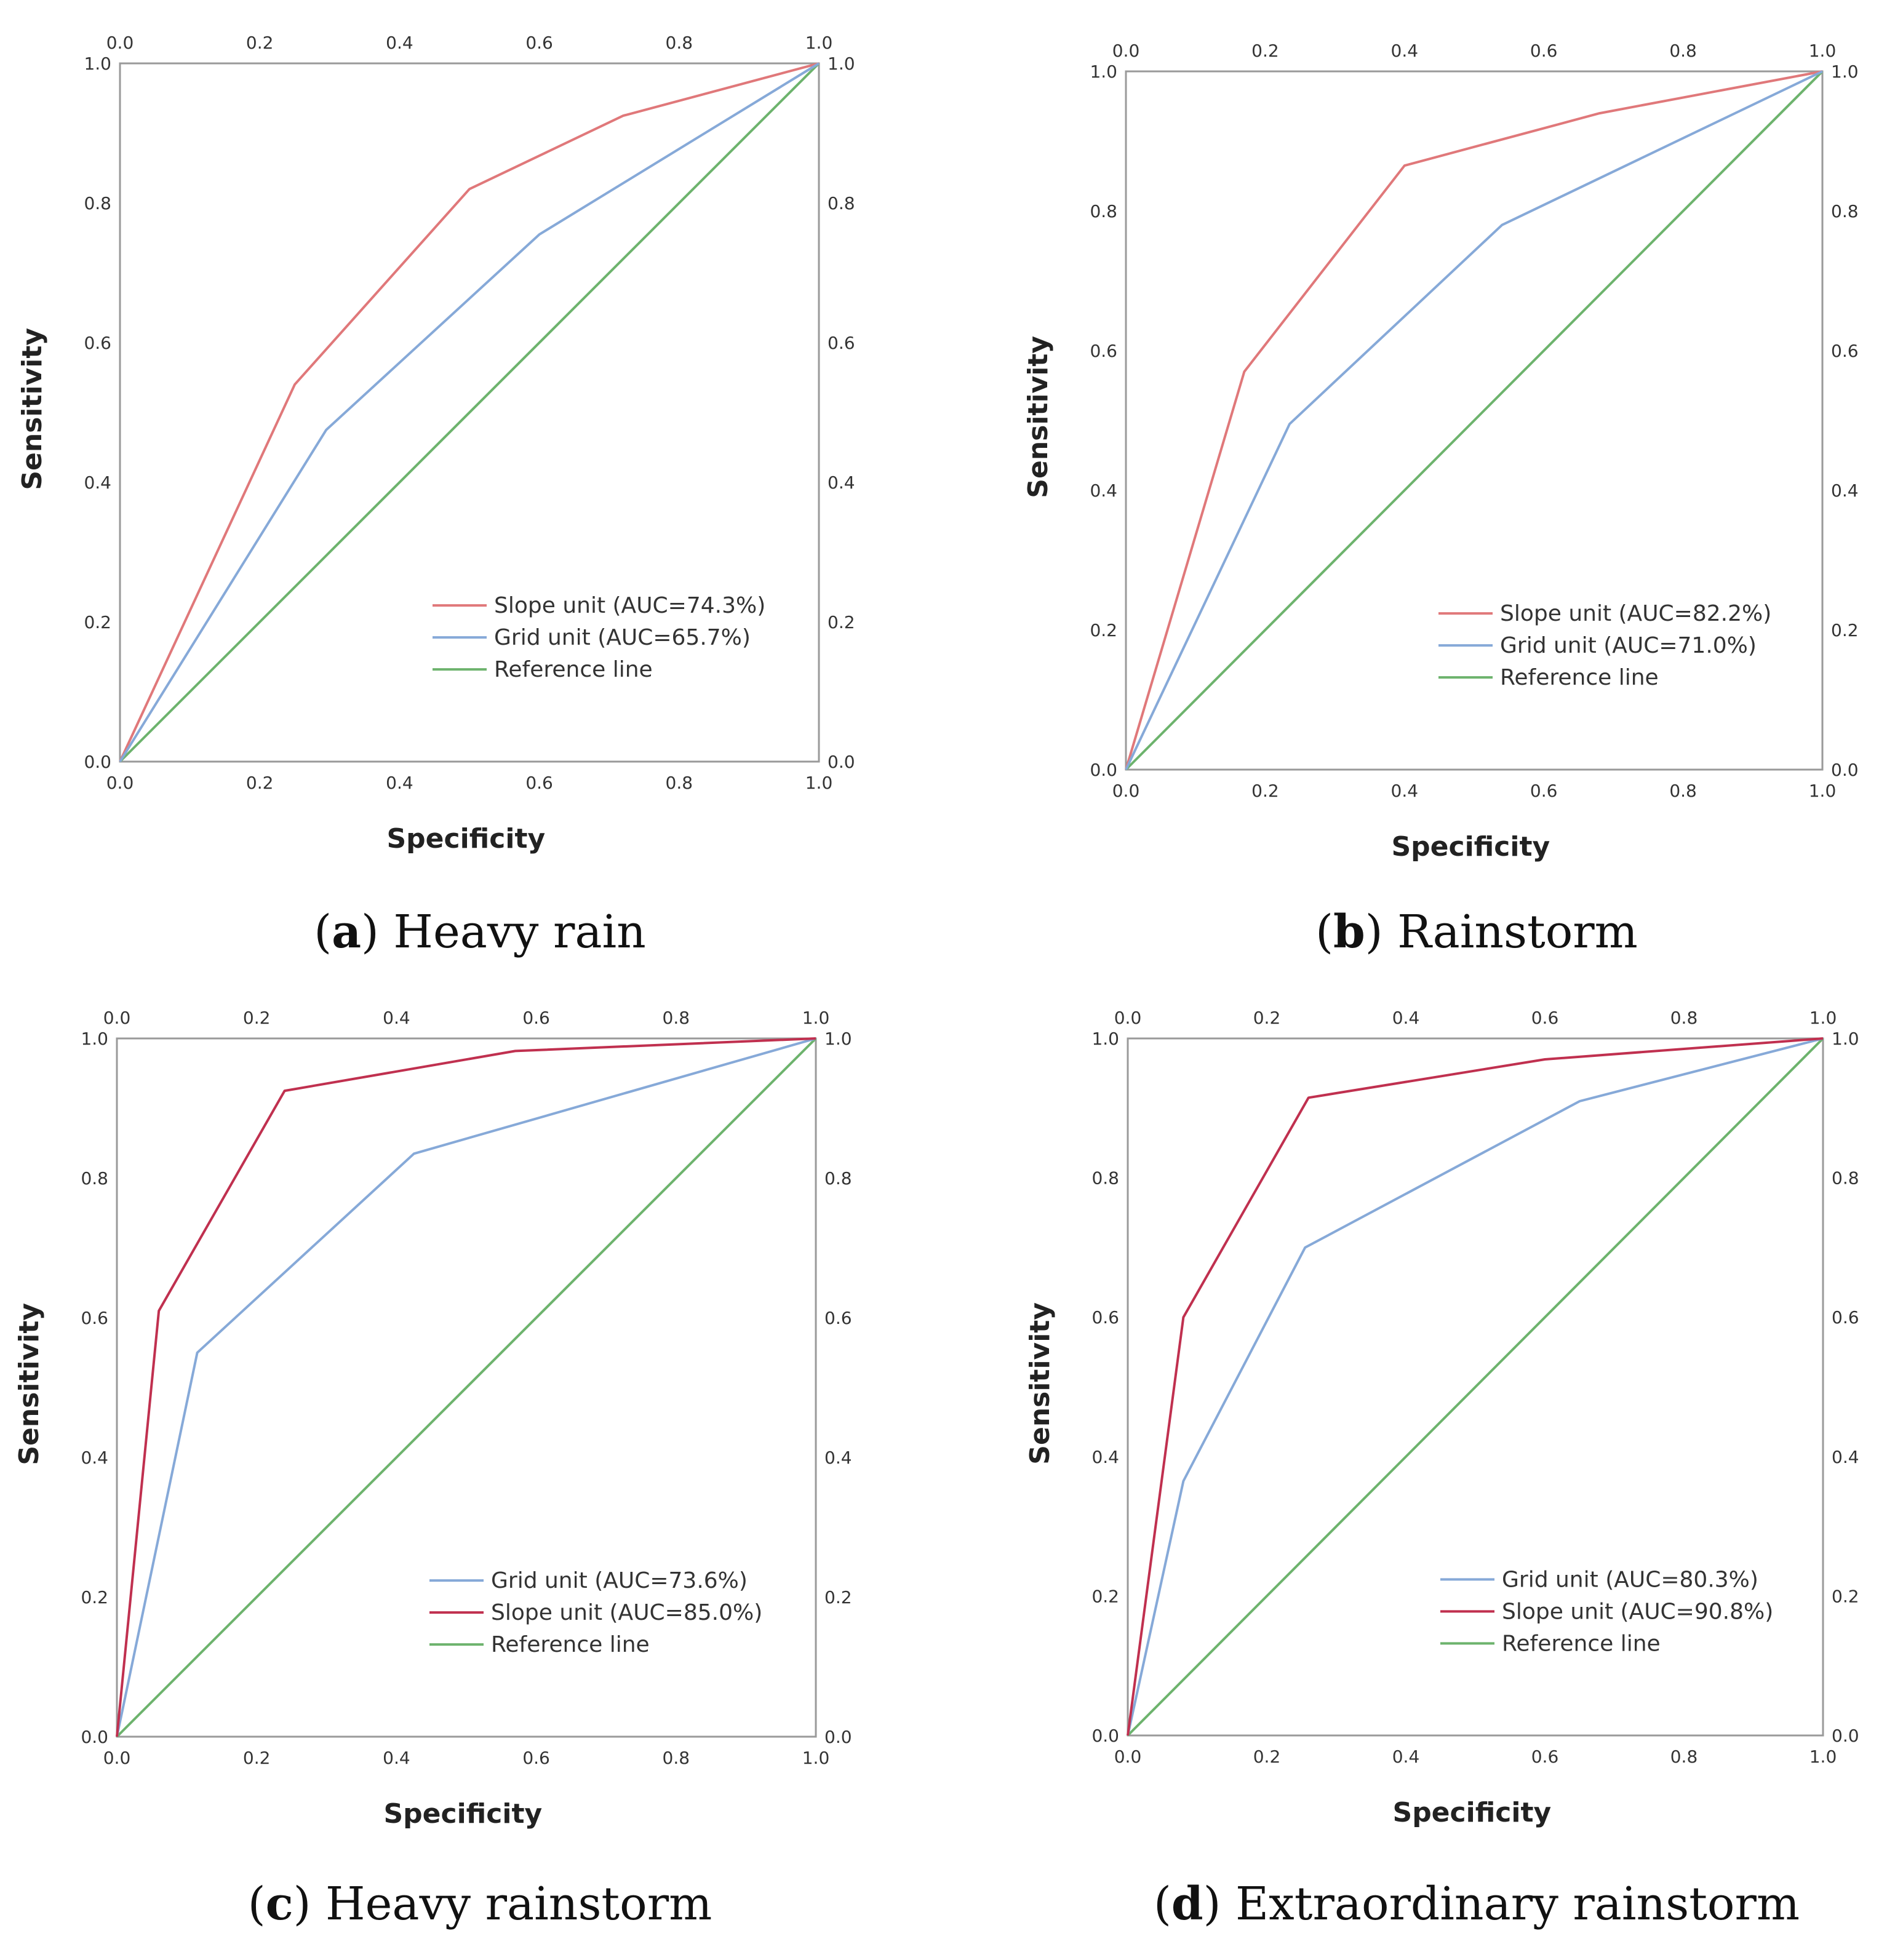 The image size is (1903, 1960). I want to click on legend-label: Grid unit (AUC=80.3%), so click(1630, 1580).